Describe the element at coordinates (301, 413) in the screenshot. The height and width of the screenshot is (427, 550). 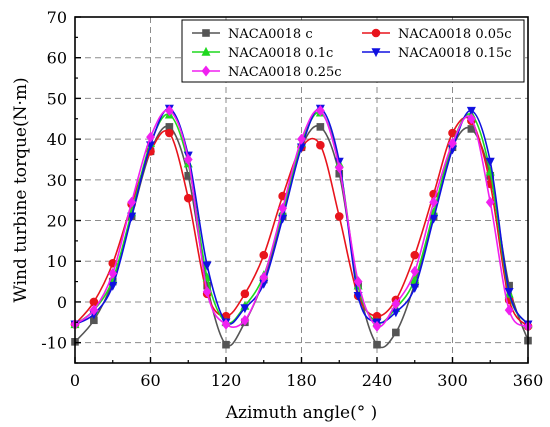
I see `x-axis-title: Azimuth angle(° )` at that location.